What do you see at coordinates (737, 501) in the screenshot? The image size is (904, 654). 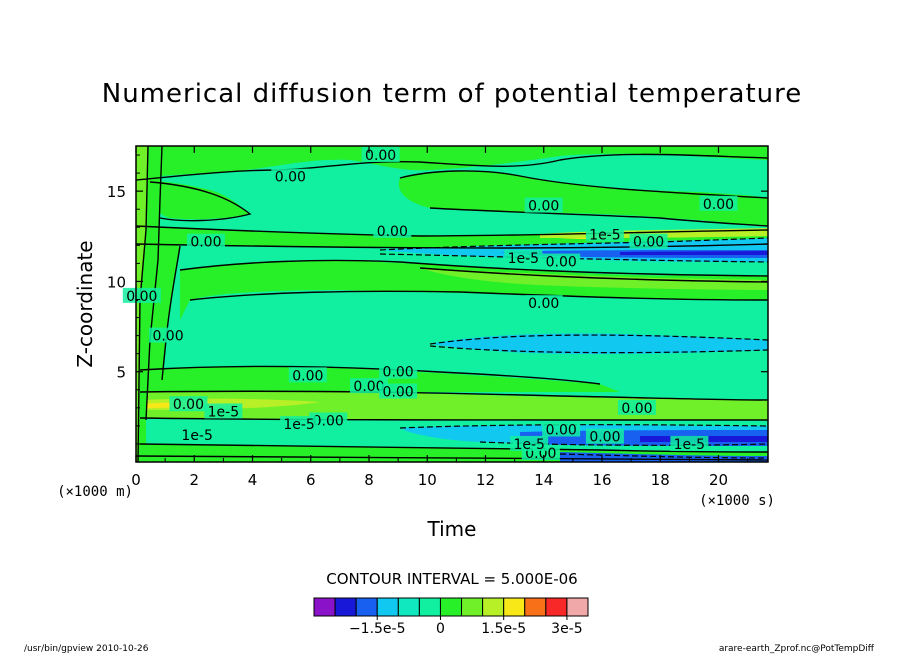 I see `x-axis-unit: (×1000 s)` at bounding box center [737, 501].